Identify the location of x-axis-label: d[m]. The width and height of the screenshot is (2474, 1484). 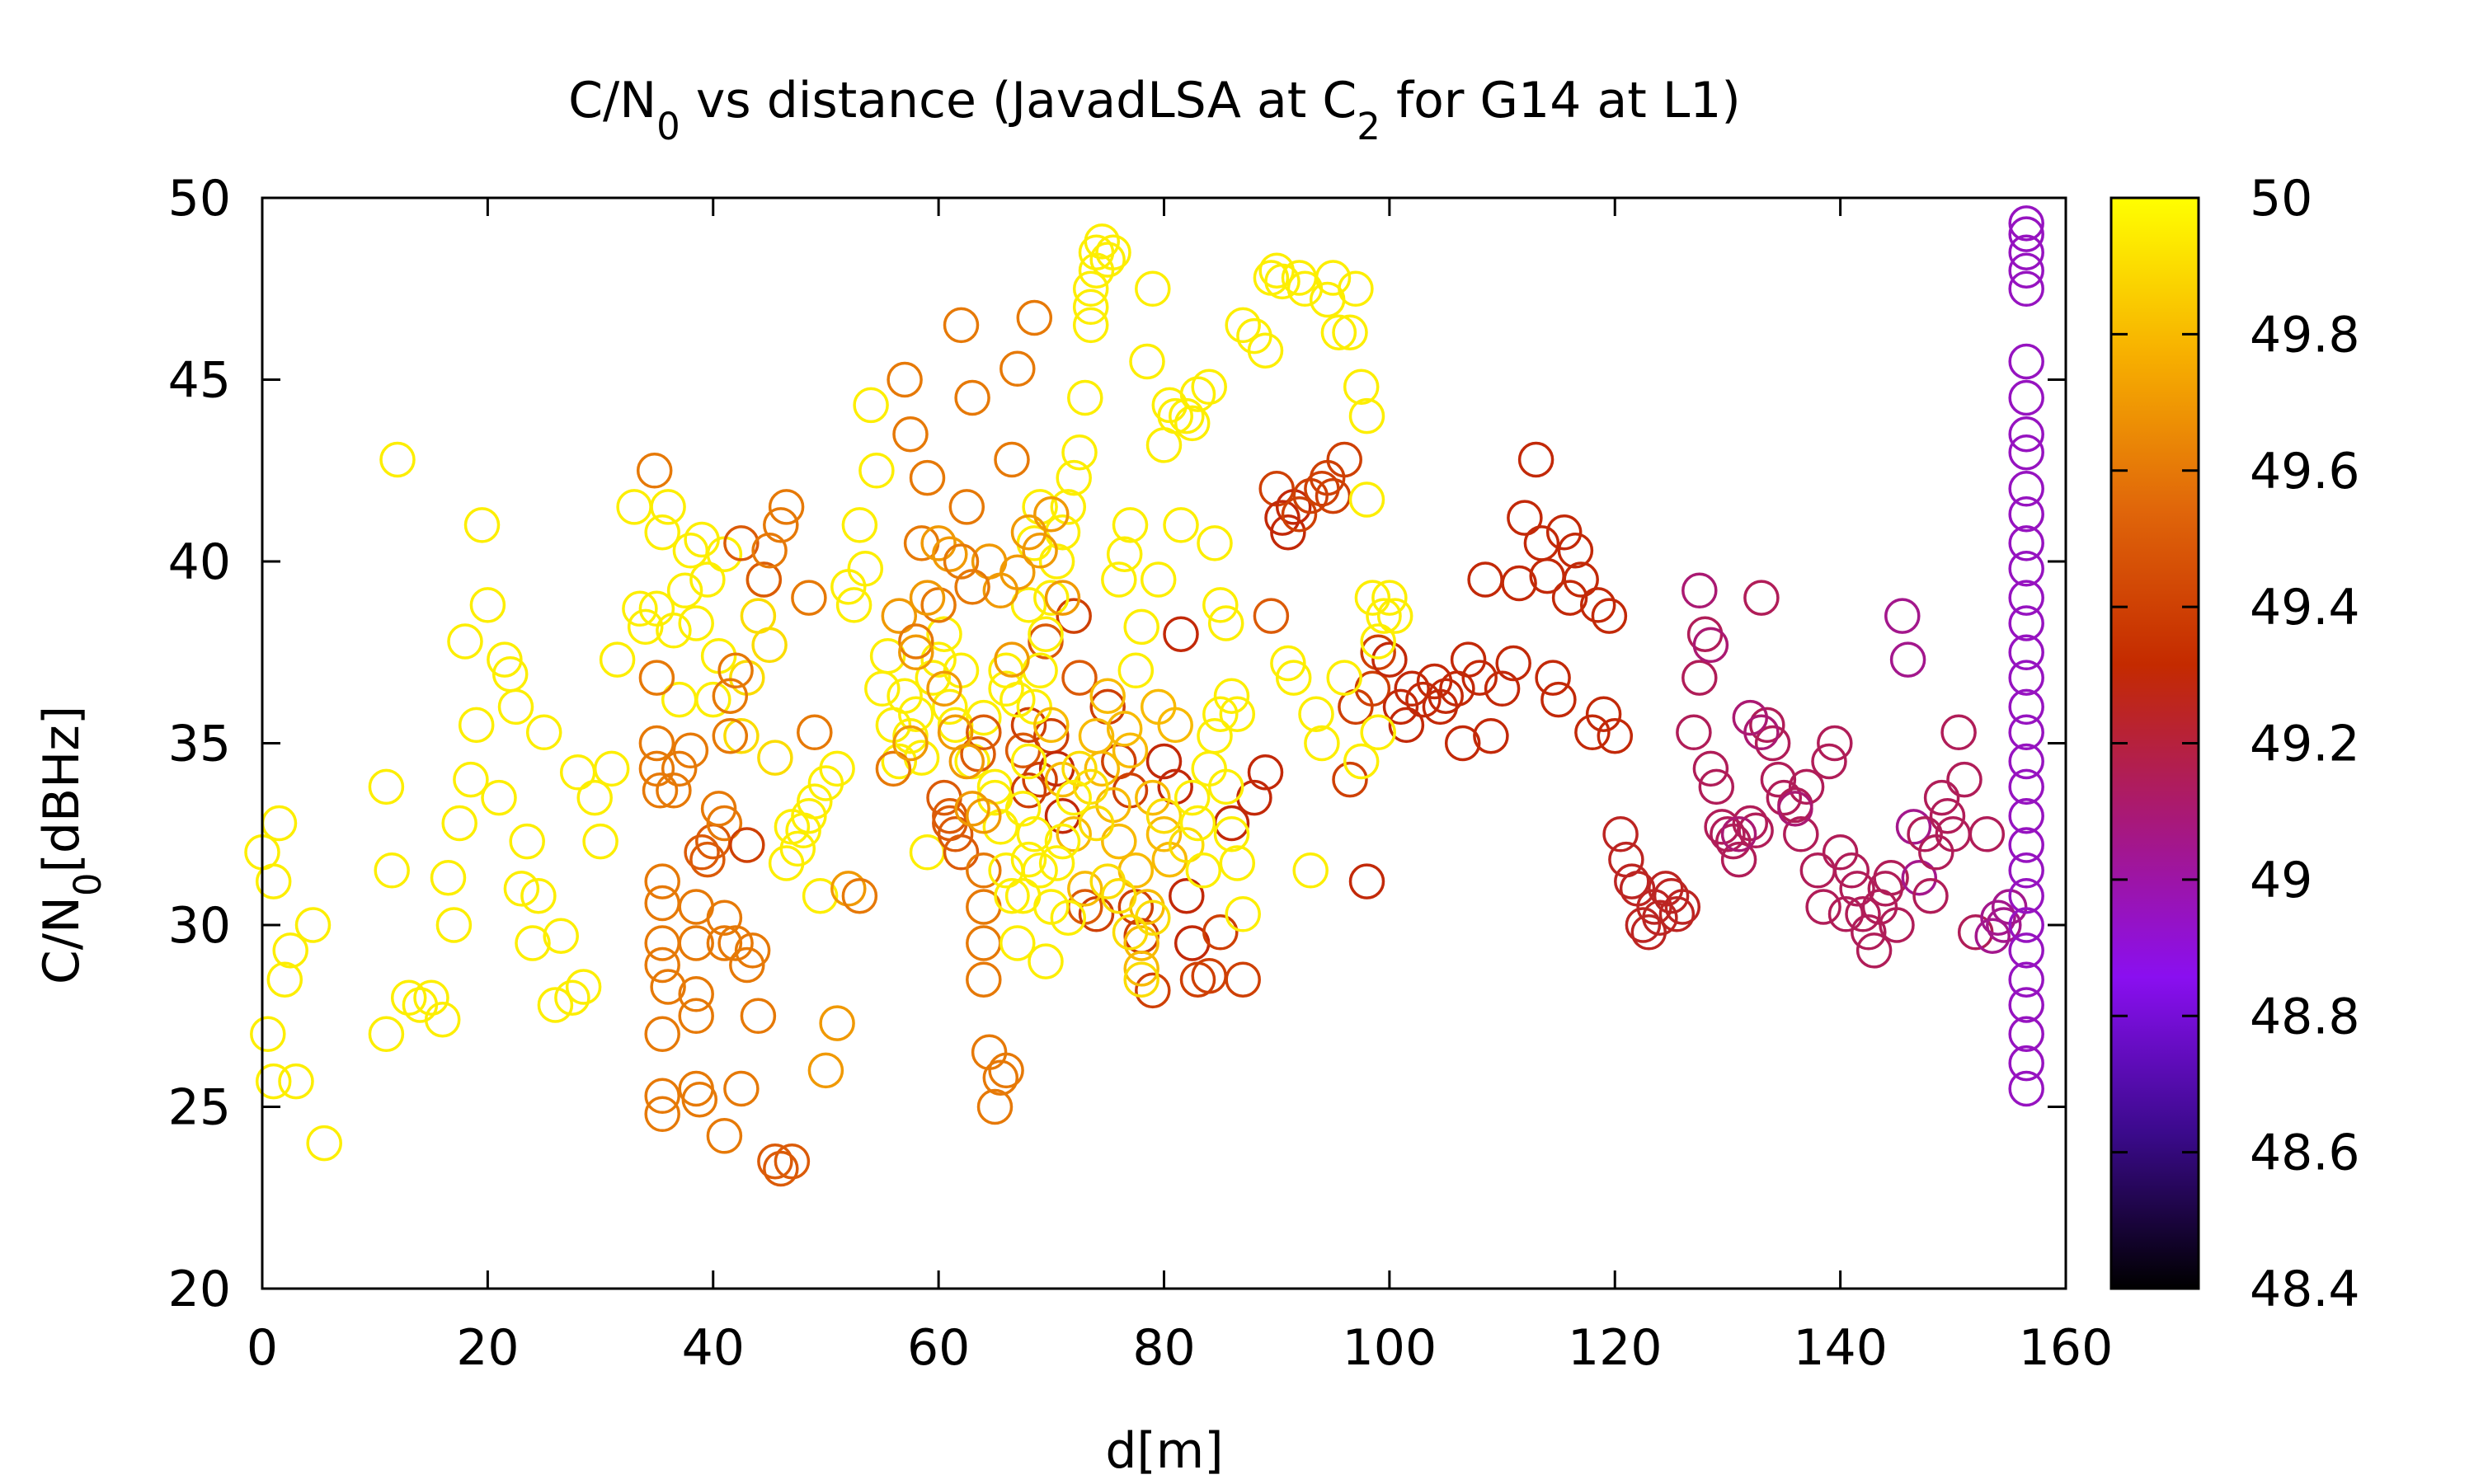
(1164, 1451).